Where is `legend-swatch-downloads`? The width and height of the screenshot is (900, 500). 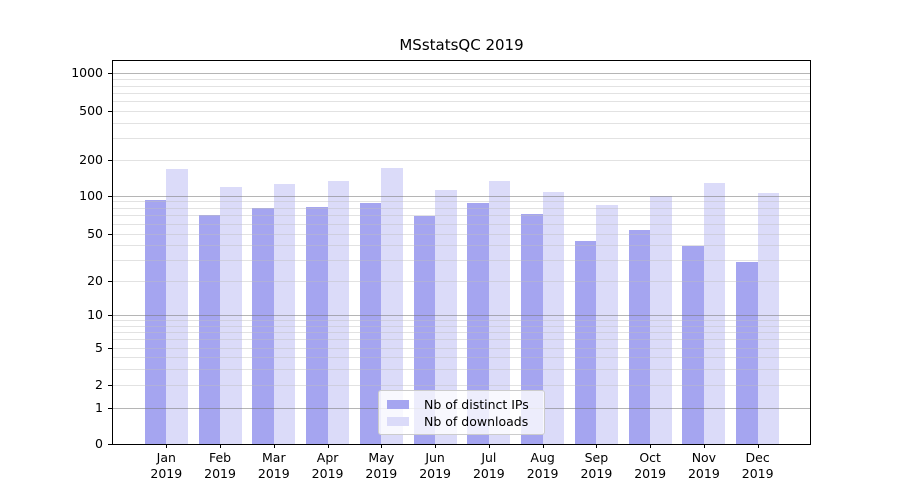 legend-swatch-downloads is located at coordinates (398, 421).